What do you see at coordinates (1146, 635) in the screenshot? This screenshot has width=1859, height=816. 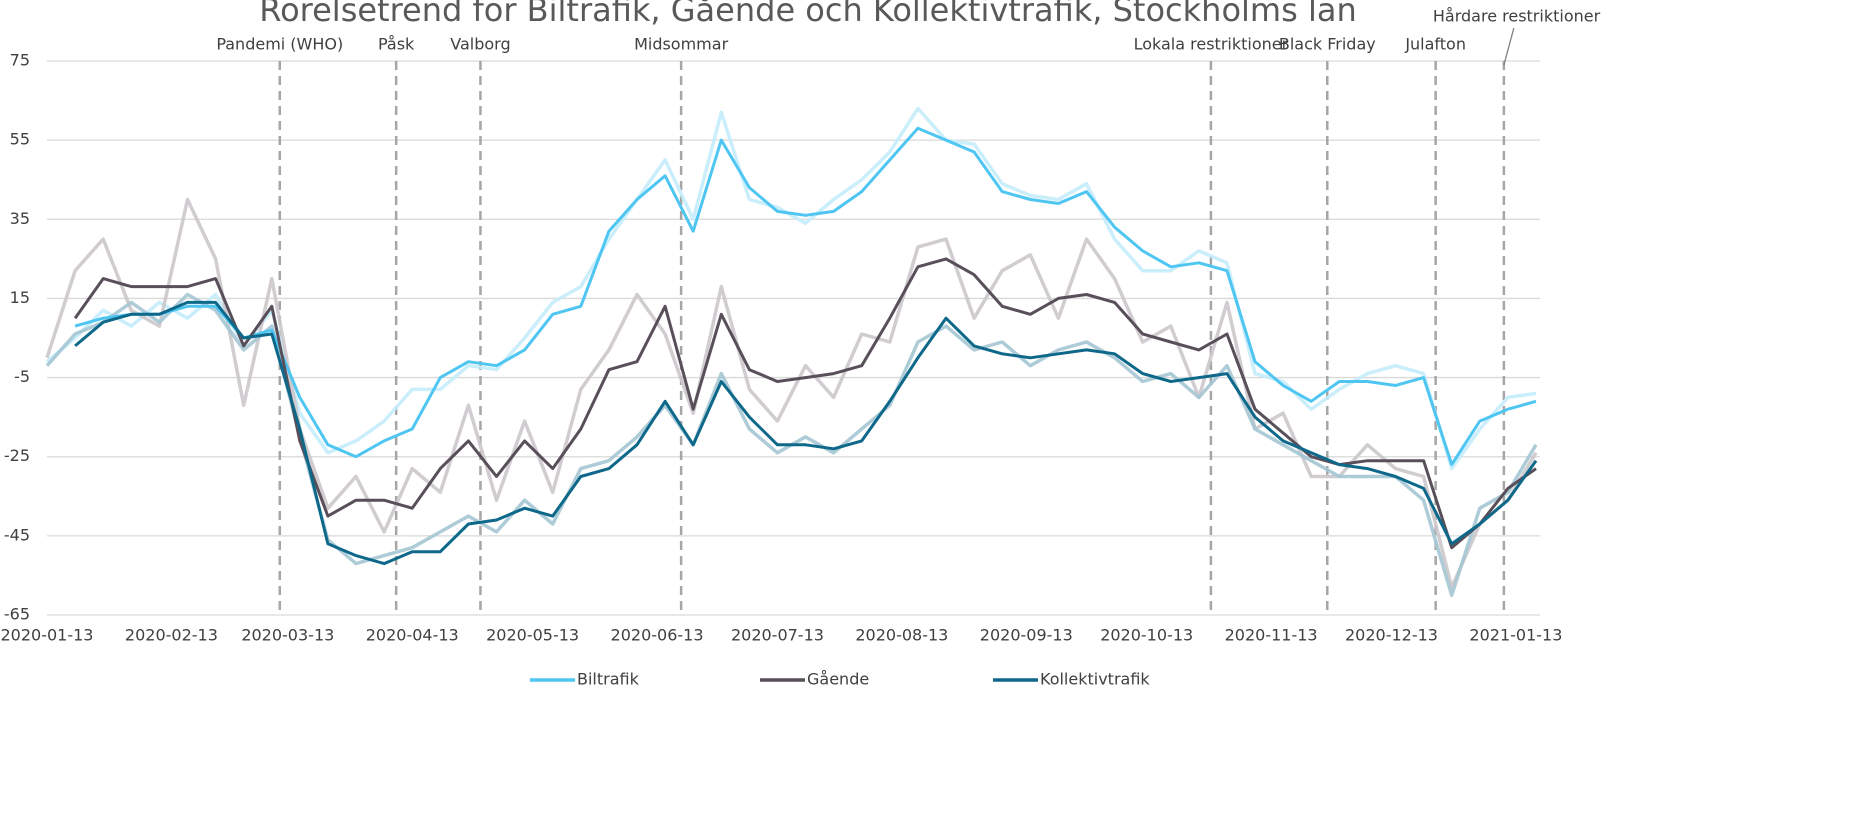 I see `x-tick-label: 2020-10-13` at bounding box center [1146, 635].